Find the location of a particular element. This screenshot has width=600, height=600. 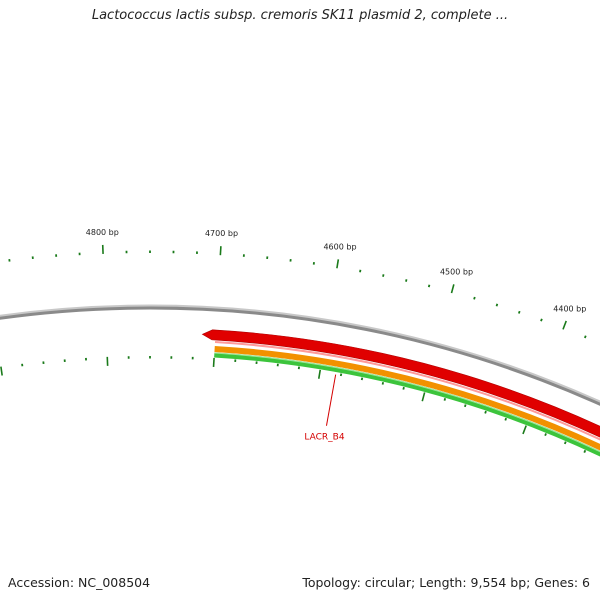

tick-label: 4800 bp is located at coordinates (102, 232).